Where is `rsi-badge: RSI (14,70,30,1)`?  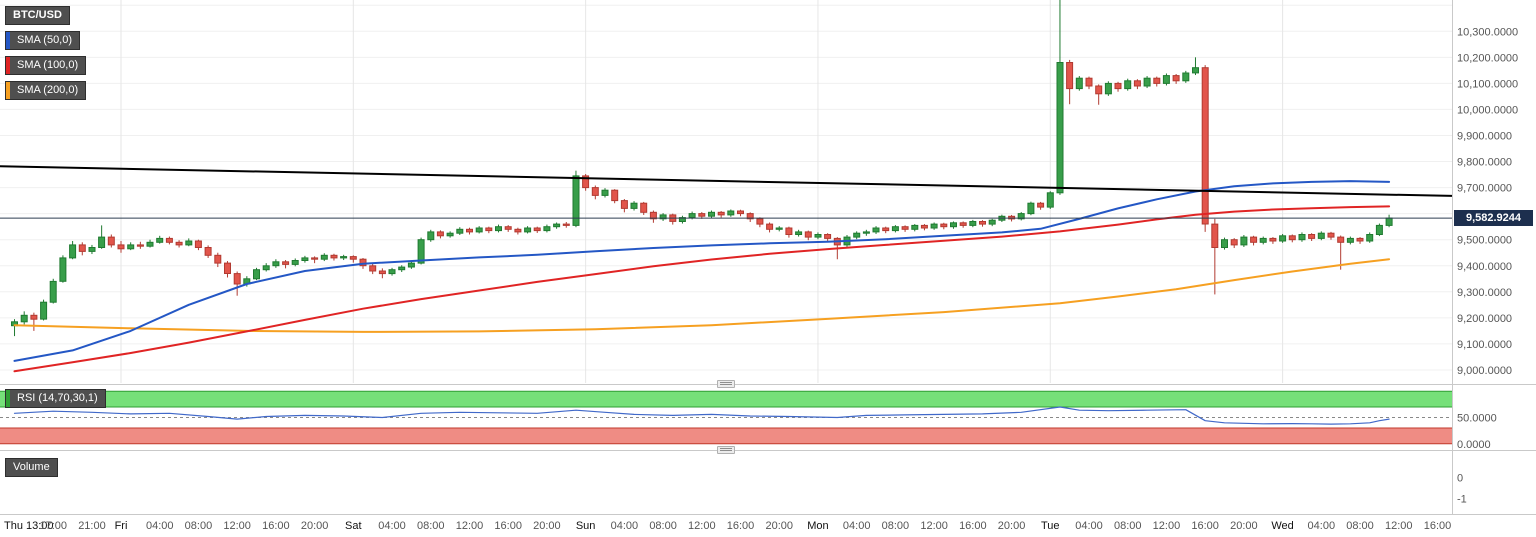
rsi-badge: RSI (14,70,30,1) is located at coordinates (55, 398).